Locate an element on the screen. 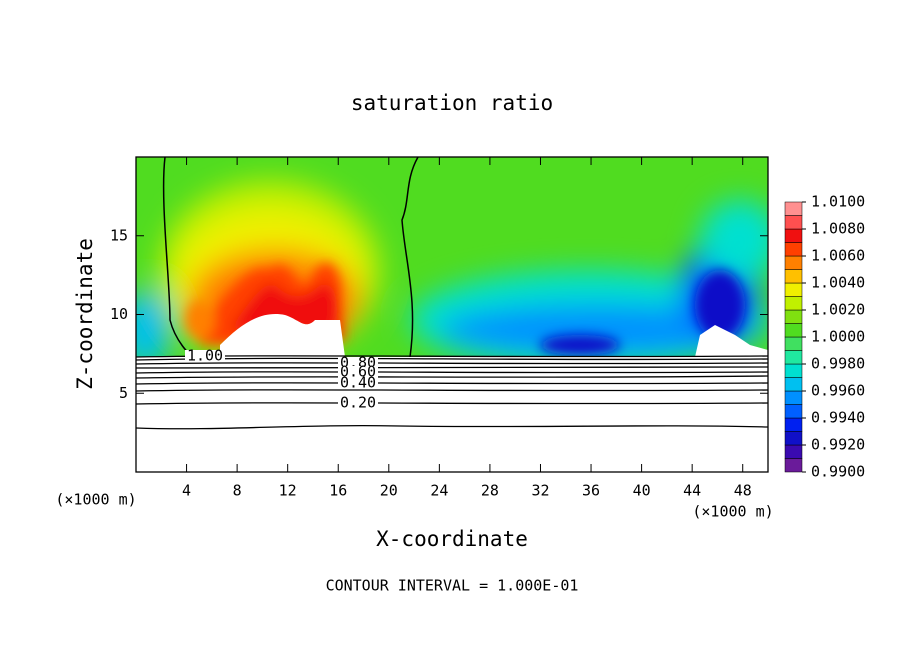  x-tick-label: 36 is located at coordinates (591, 491).